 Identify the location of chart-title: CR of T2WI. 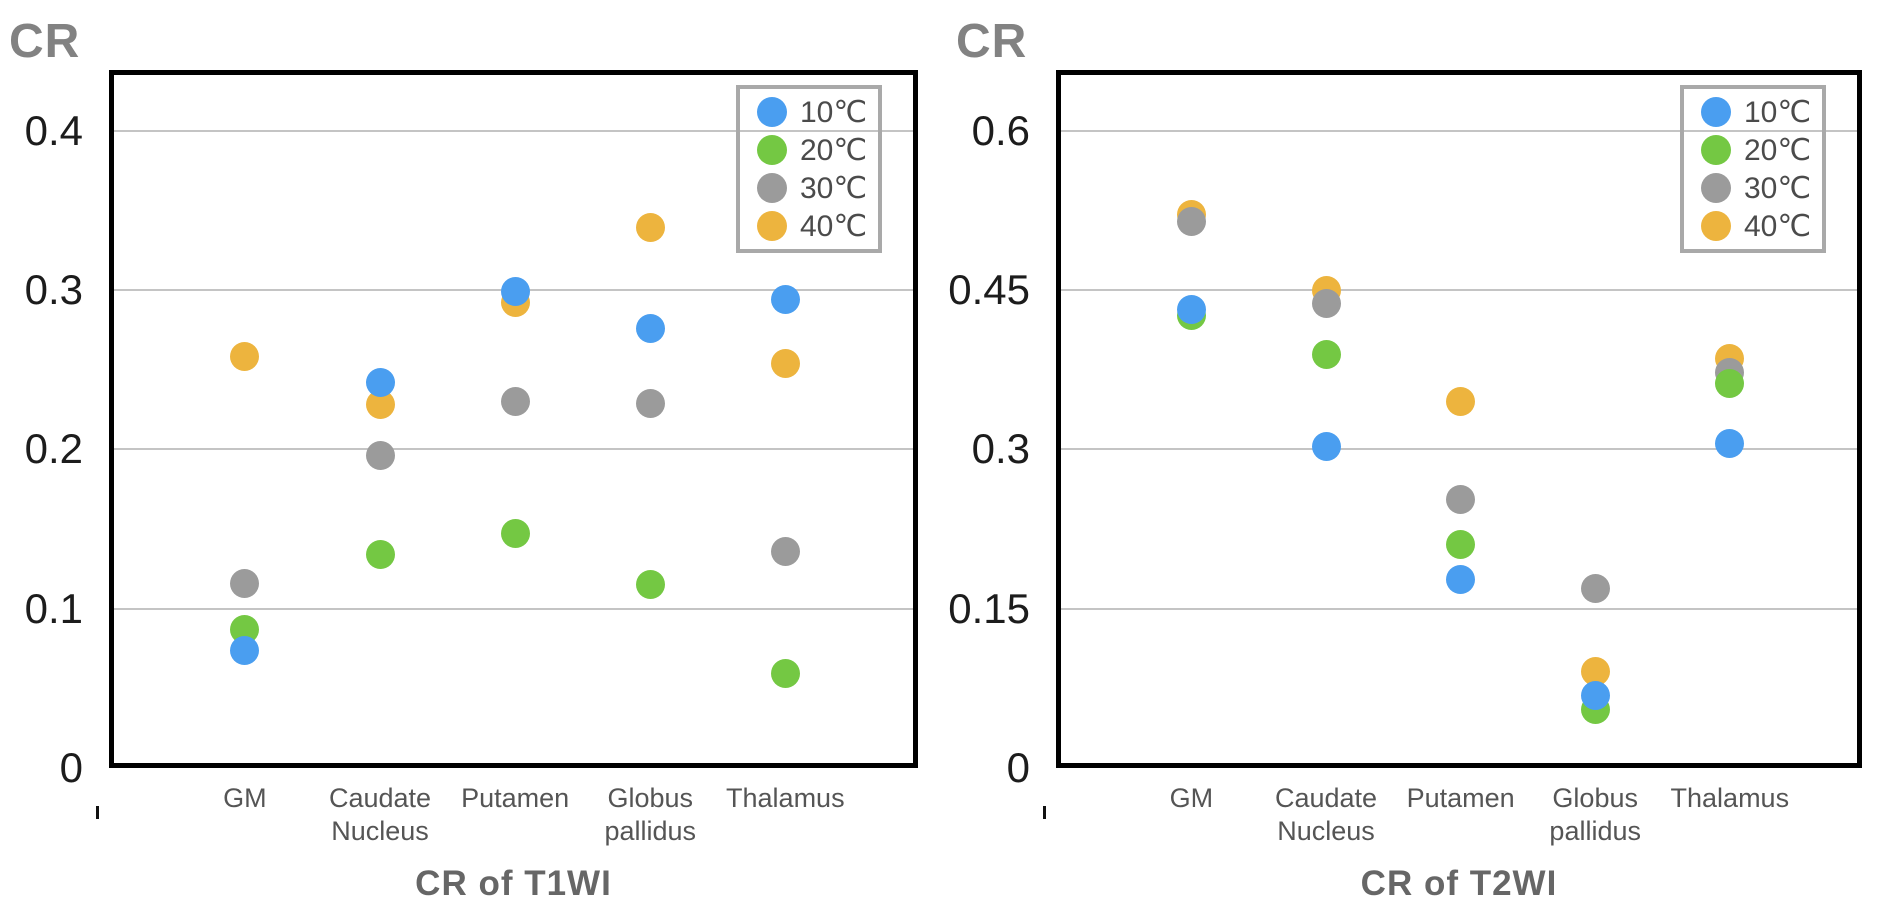
(1459, 883).